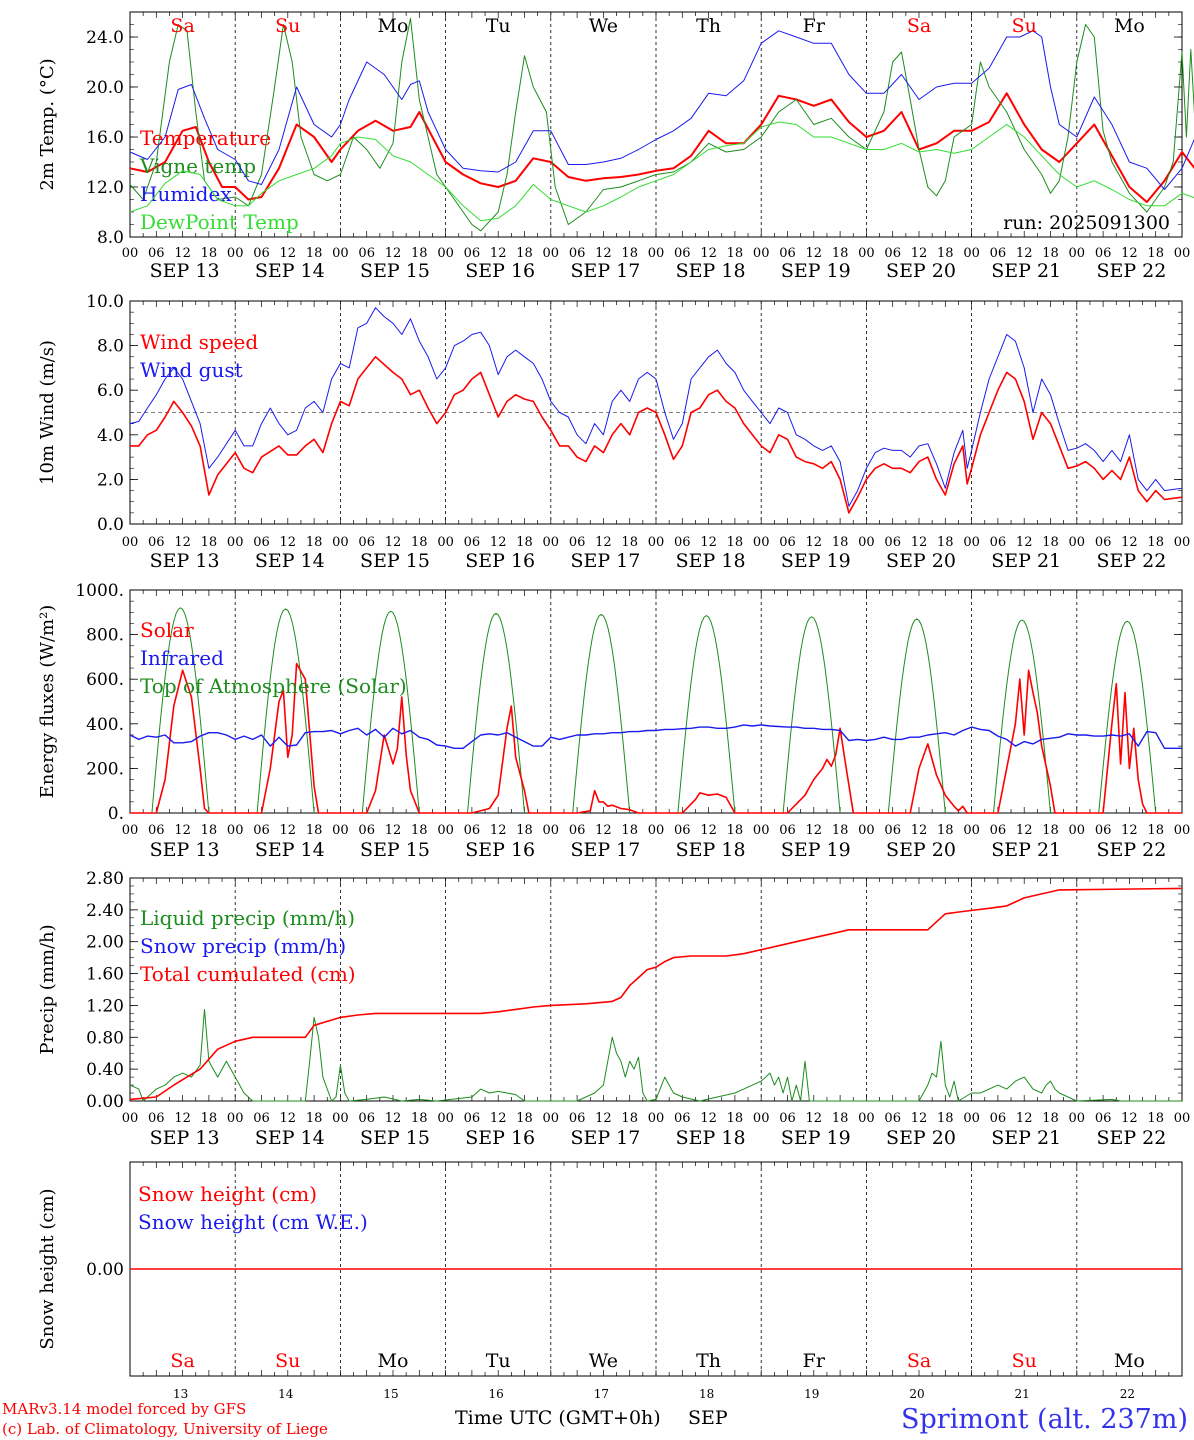 The image size is (1194, 1440). Describe the element at coordinates (110, 480) in the screenshot. I see `wind-y-tick-label: 2.0` at that location.